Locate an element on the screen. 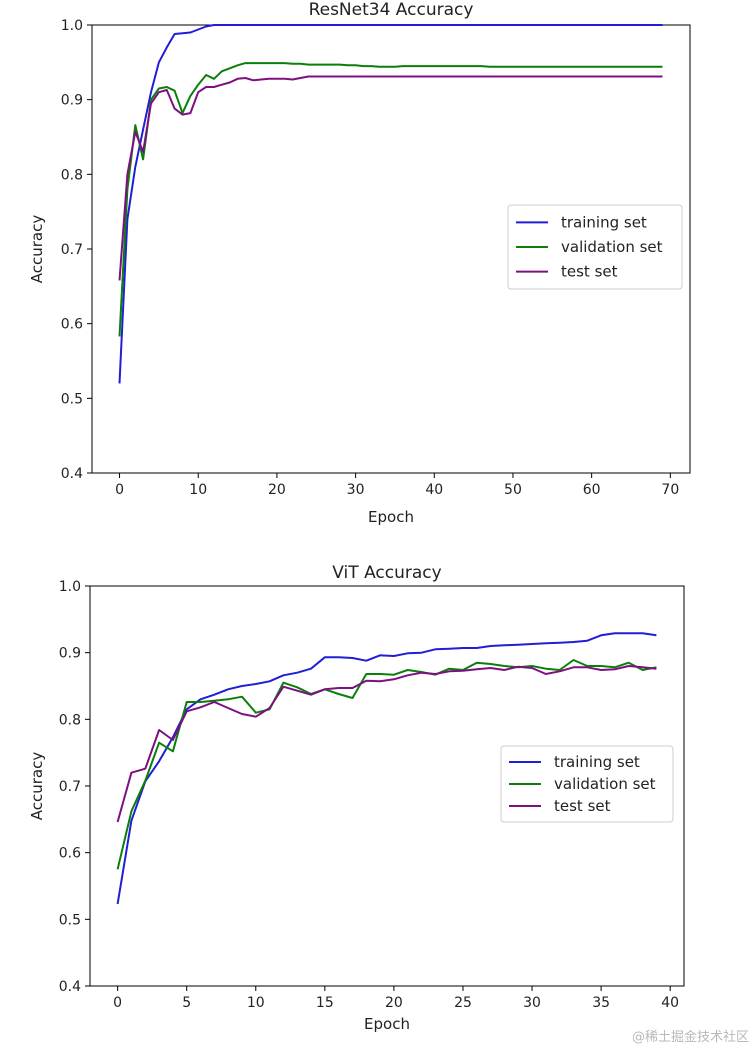  x-tick-label: 70 is located at coordinates (670, 490).